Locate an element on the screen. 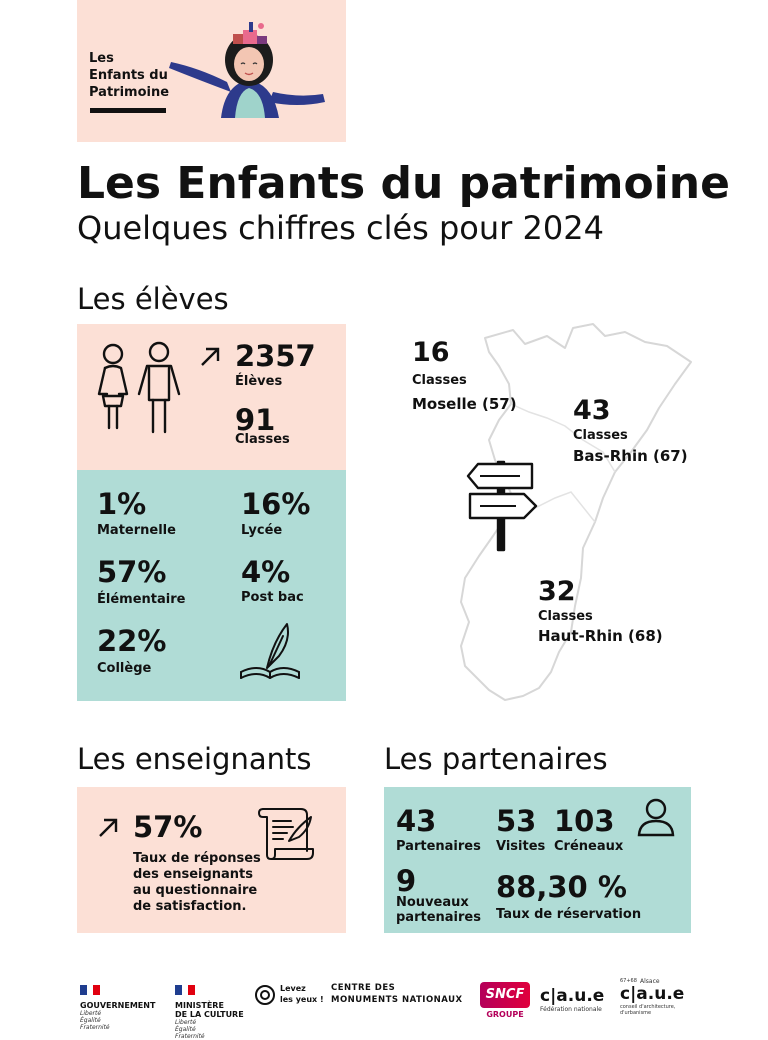  sncf-sub: GROUPE is located at coordinates (505, 1014).